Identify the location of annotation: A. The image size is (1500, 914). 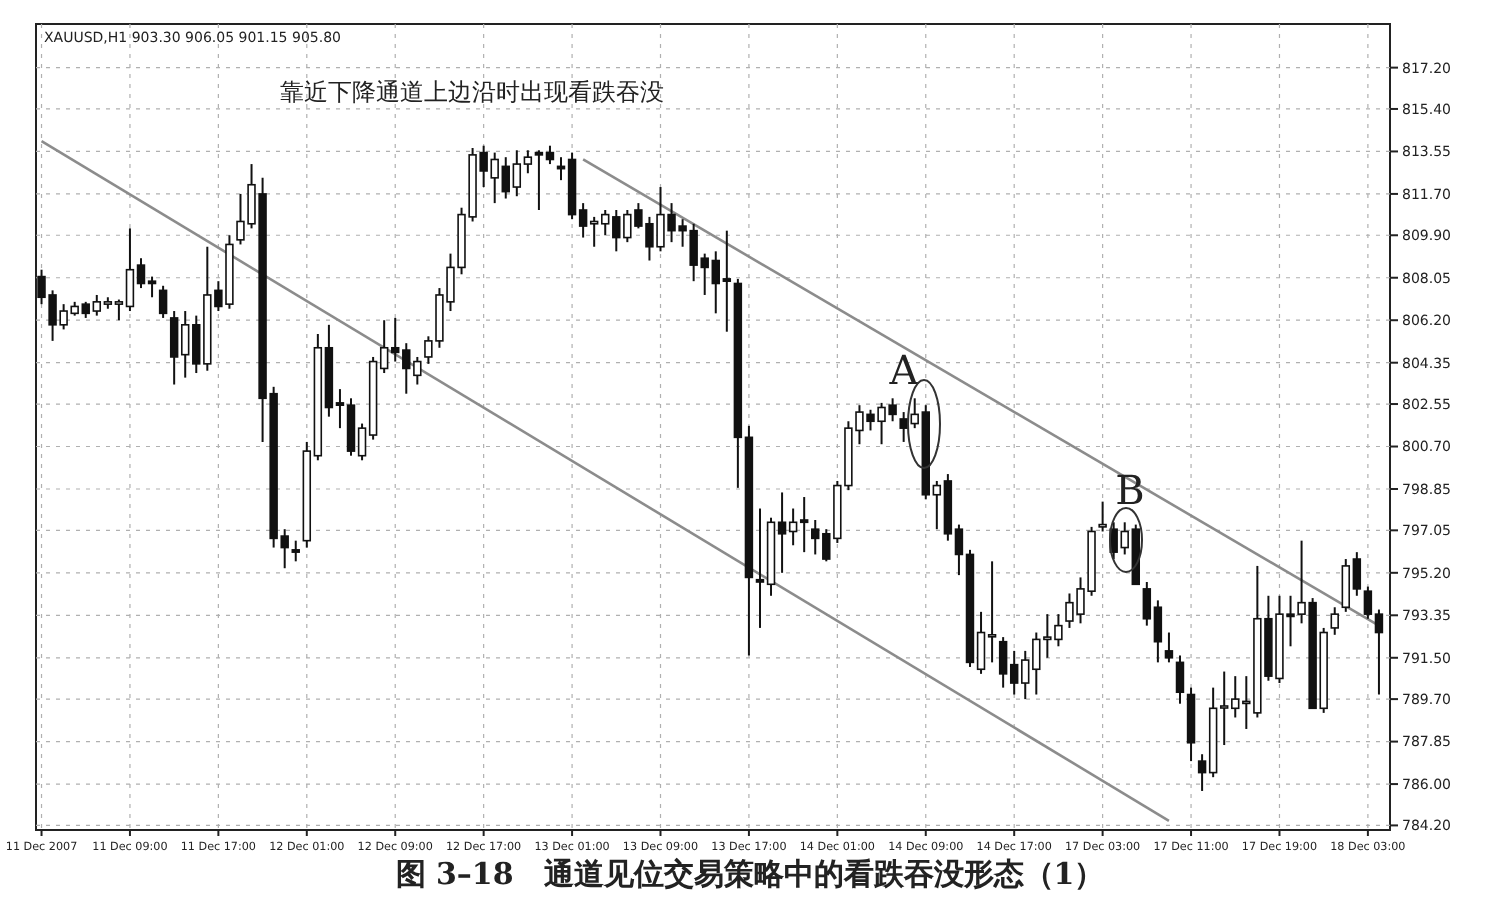
(903, 370).